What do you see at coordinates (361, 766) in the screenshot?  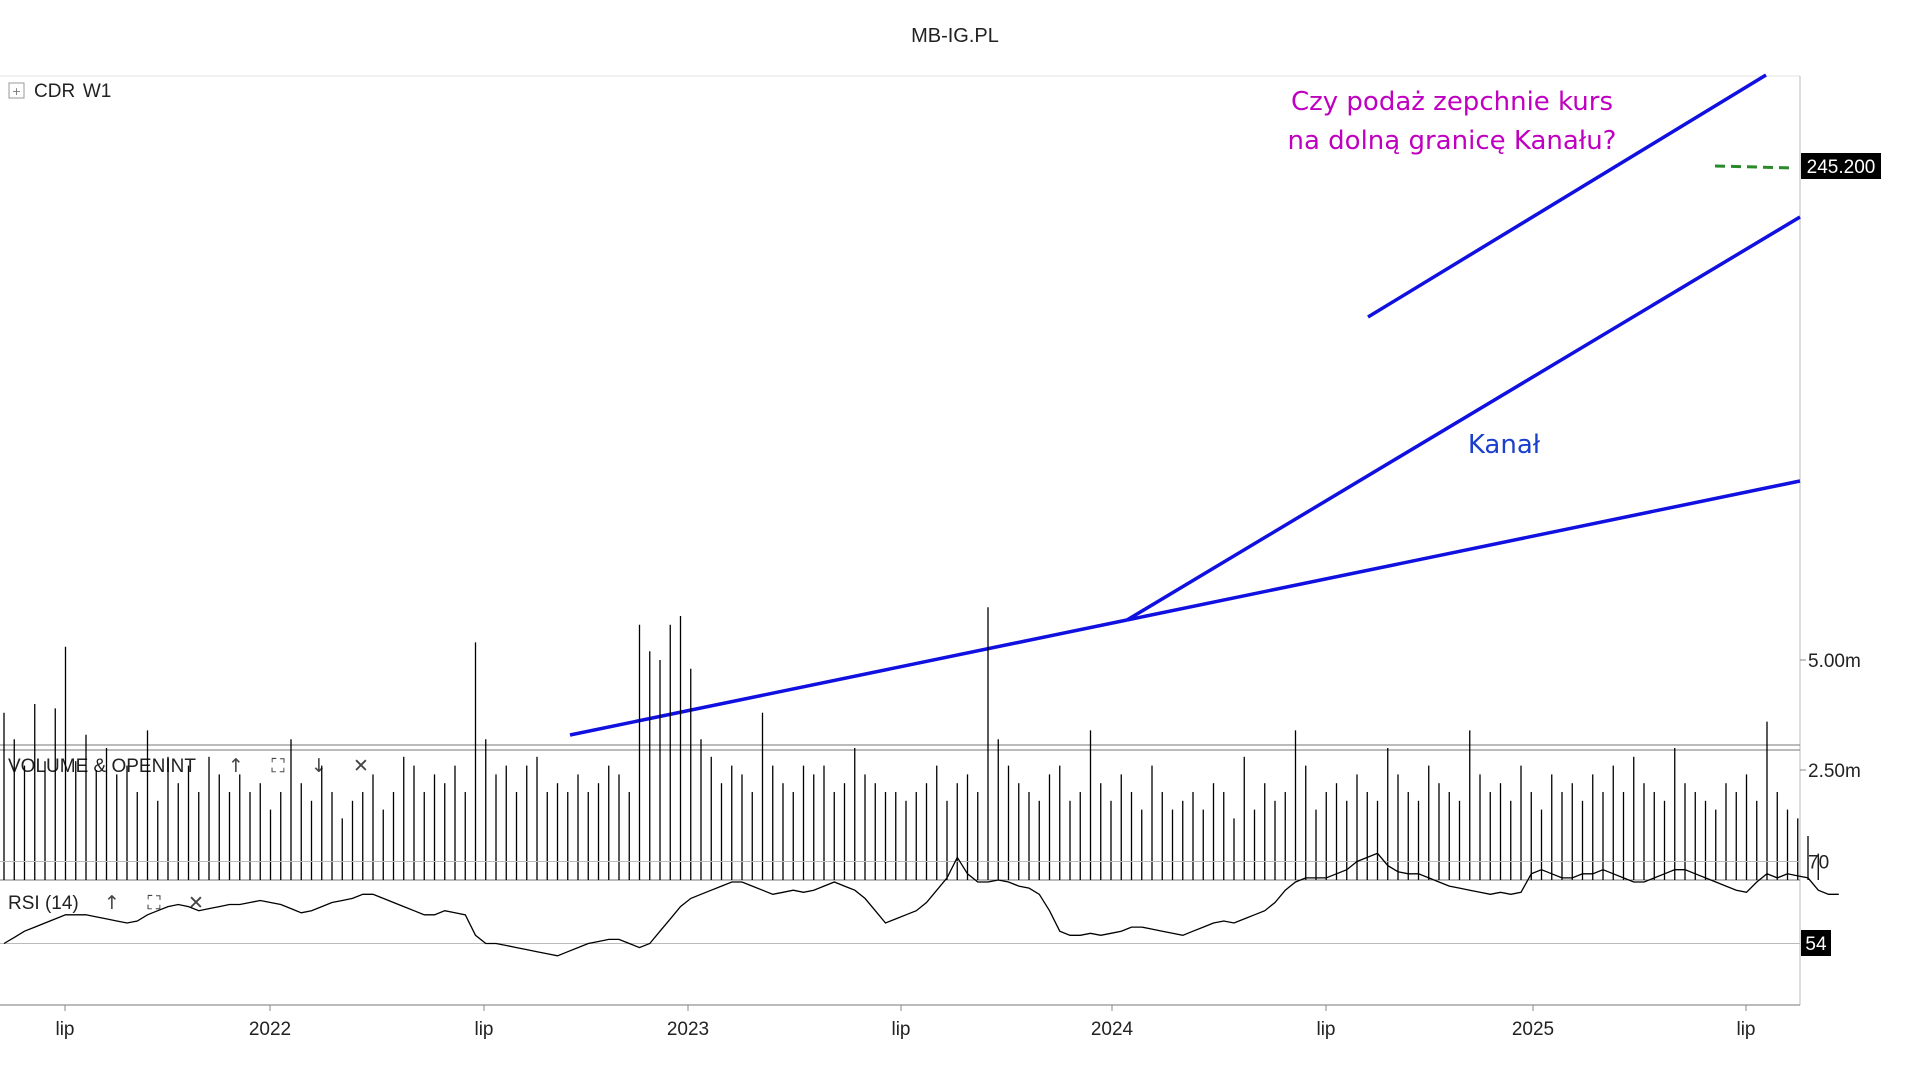 I see `close-icon: ✕` at bounding box center [361, 766].